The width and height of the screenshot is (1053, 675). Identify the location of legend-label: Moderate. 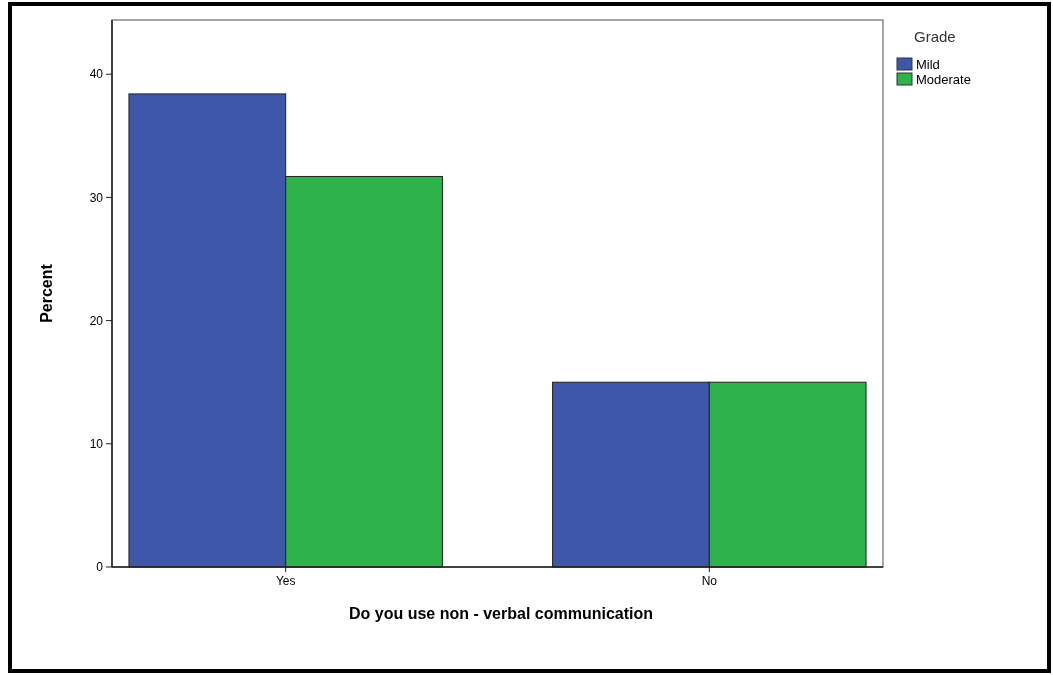
(943, 79).